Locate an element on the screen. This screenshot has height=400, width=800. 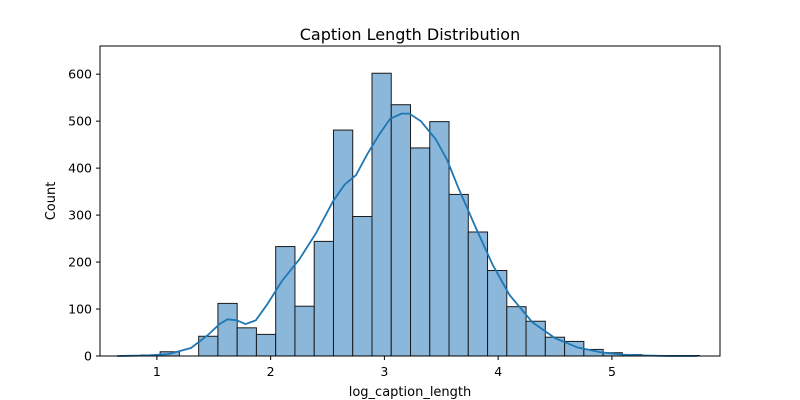
y-tick-label: 600 is located at coordinates (80, 74).